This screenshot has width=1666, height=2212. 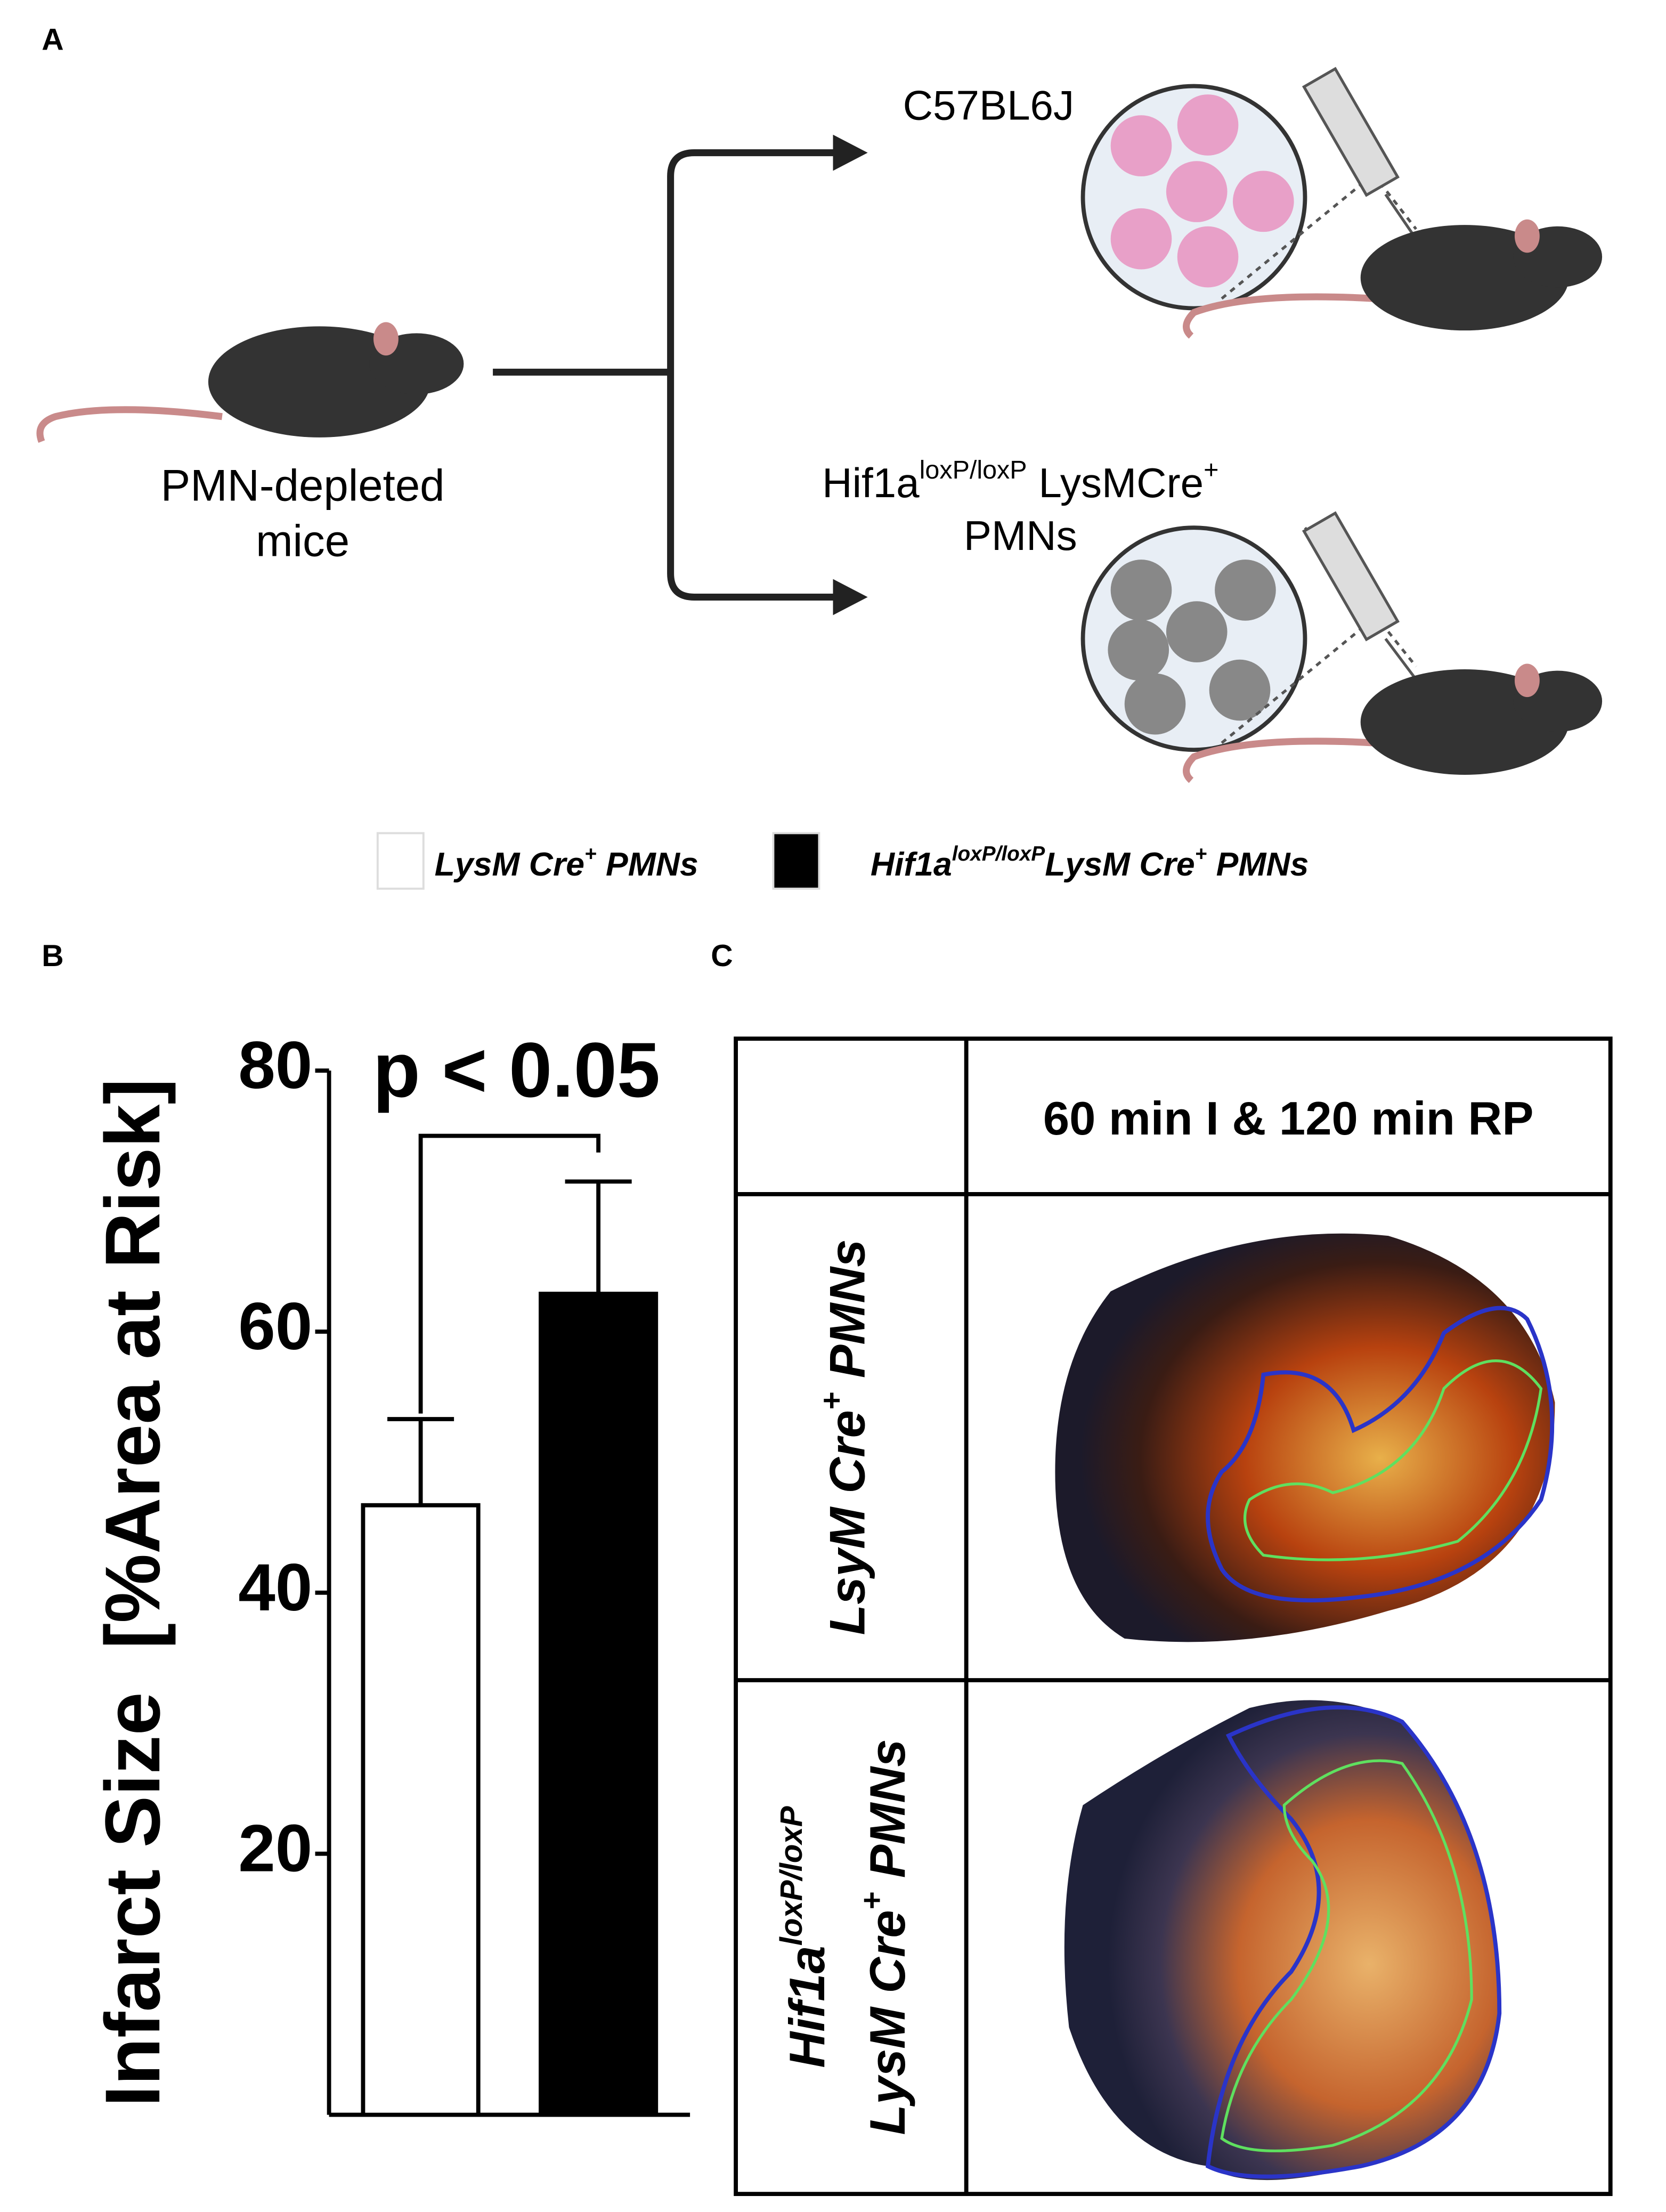 I want to click on y-axis-title: Infarct Size [%Area at Risk], so click(x=132, y=1593).